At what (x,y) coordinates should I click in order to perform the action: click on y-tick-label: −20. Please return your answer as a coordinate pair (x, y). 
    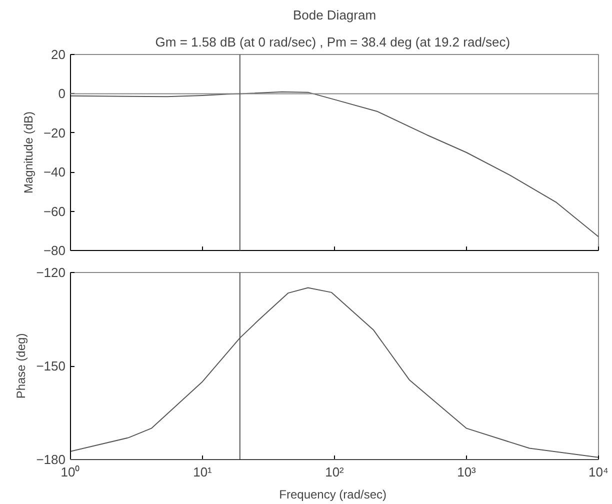
    Looking at the image, I should click on (54, 132).